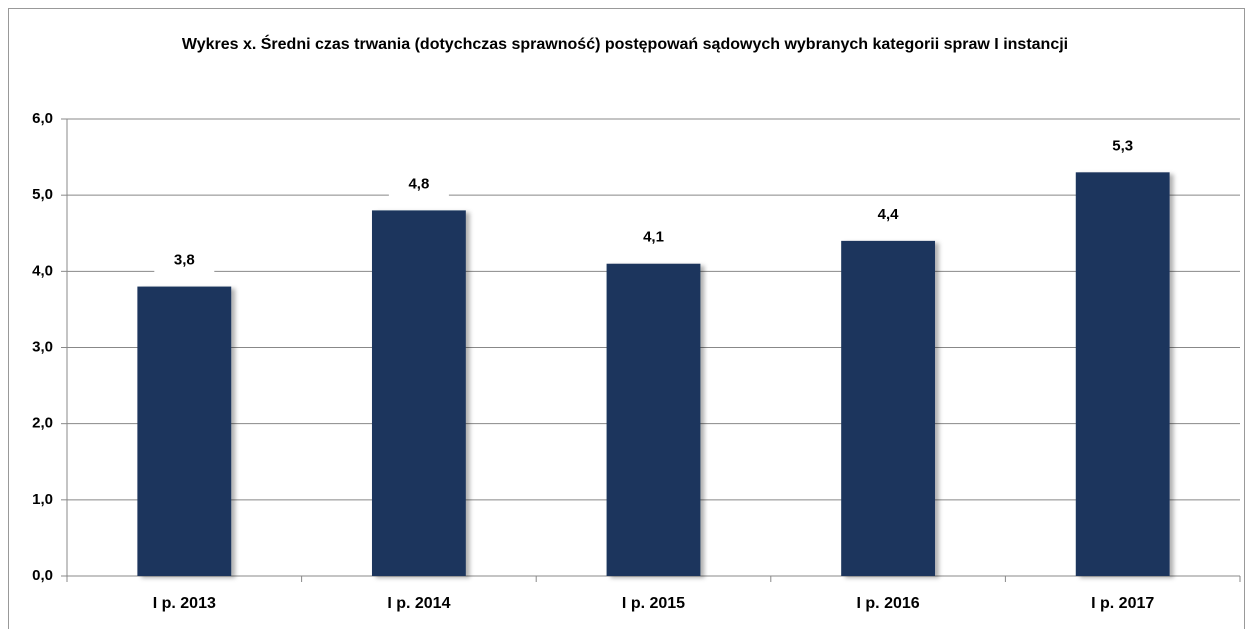 The height and width of the screenshot is (629, 1252). What do you see at coordinates (184, 603) in the screenshot?
I see `x-tick-label: I p. 2013` at bounding box center [184, 603].